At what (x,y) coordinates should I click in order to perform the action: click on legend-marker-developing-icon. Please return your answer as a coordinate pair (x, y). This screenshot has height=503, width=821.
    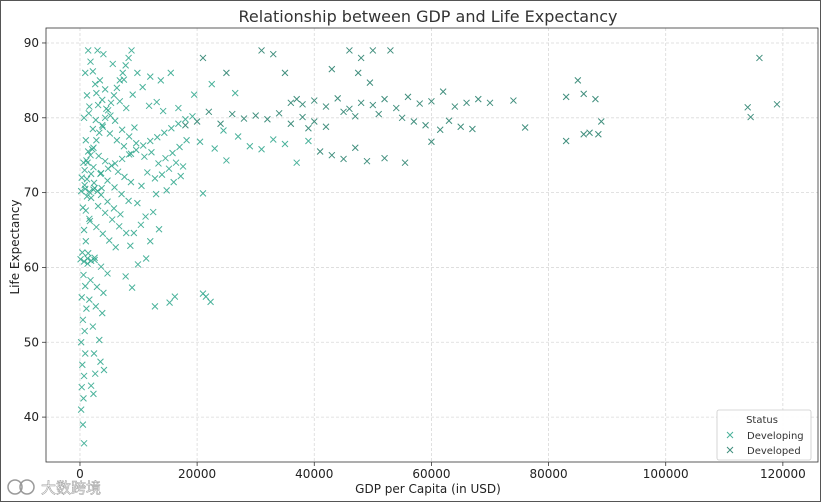
    Looking at the image, I should click on (730, 435).